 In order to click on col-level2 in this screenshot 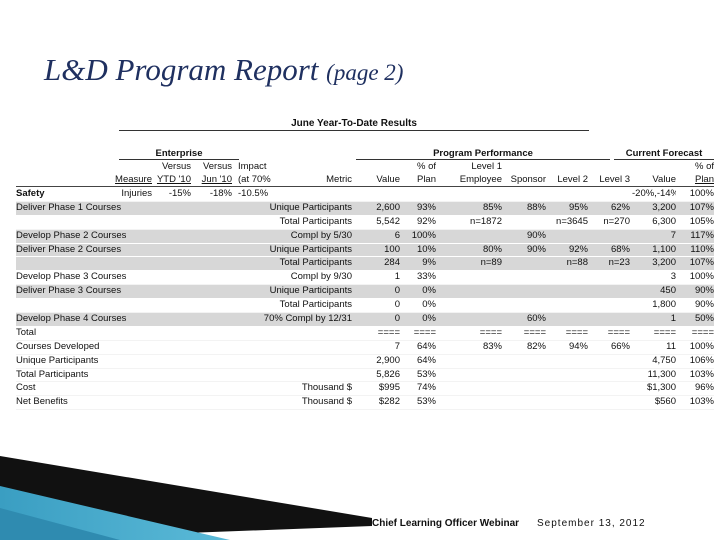, I will do `click(568, 167)`.